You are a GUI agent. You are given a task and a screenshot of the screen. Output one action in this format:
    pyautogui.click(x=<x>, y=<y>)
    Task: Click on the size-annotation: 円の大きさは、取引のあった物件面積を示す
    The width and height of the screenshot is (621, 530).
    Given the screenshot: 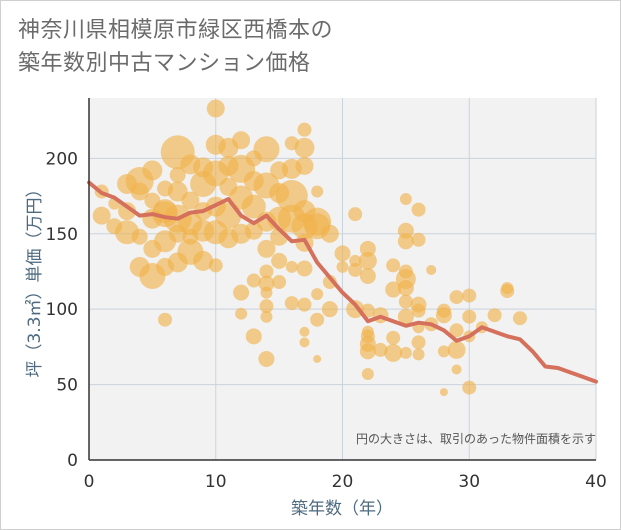 What is the action you would take?
    pyautogui.click(x=476, y=438)
    